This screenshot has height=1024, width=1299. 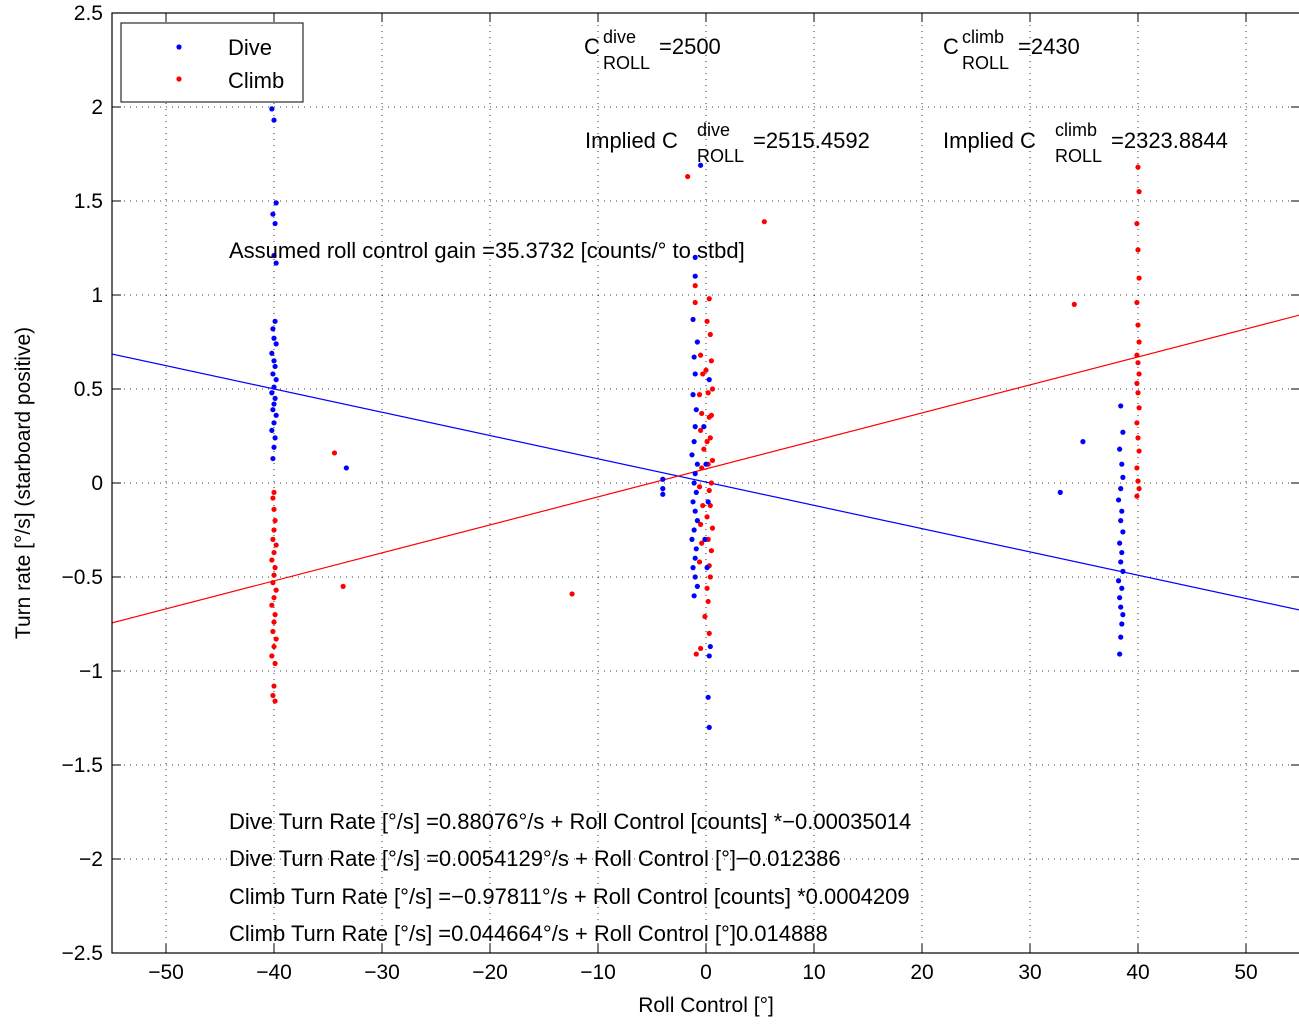 I want to click on y-tick-label: −1, so click(x=91, y=671).